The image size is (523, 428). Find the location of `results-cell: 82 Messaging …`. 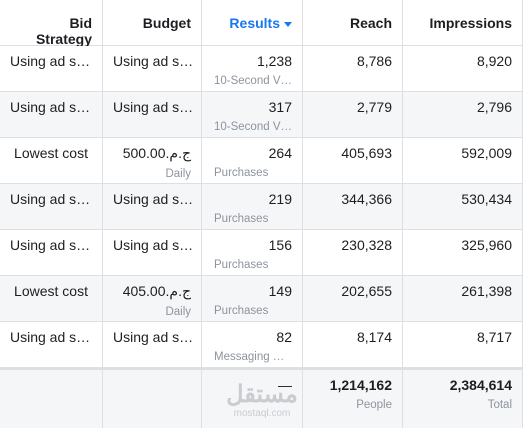

results-cell: 82 Messaging … is located at coordinates (252, 345).